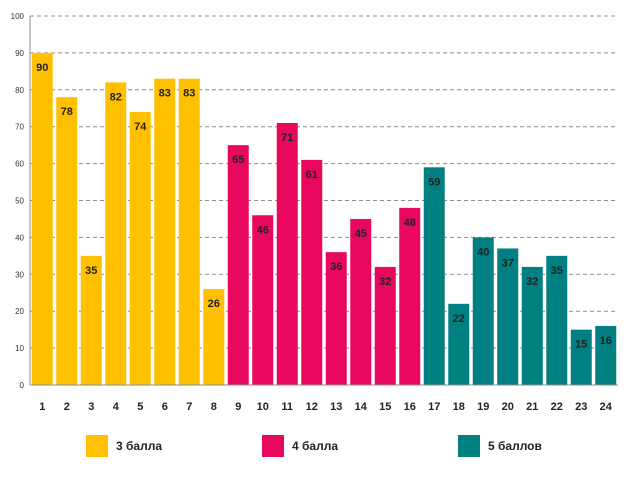  Describe the element at coordinates (116, 407) in the screenshot. I see `x-tick-label: 4` at that location.